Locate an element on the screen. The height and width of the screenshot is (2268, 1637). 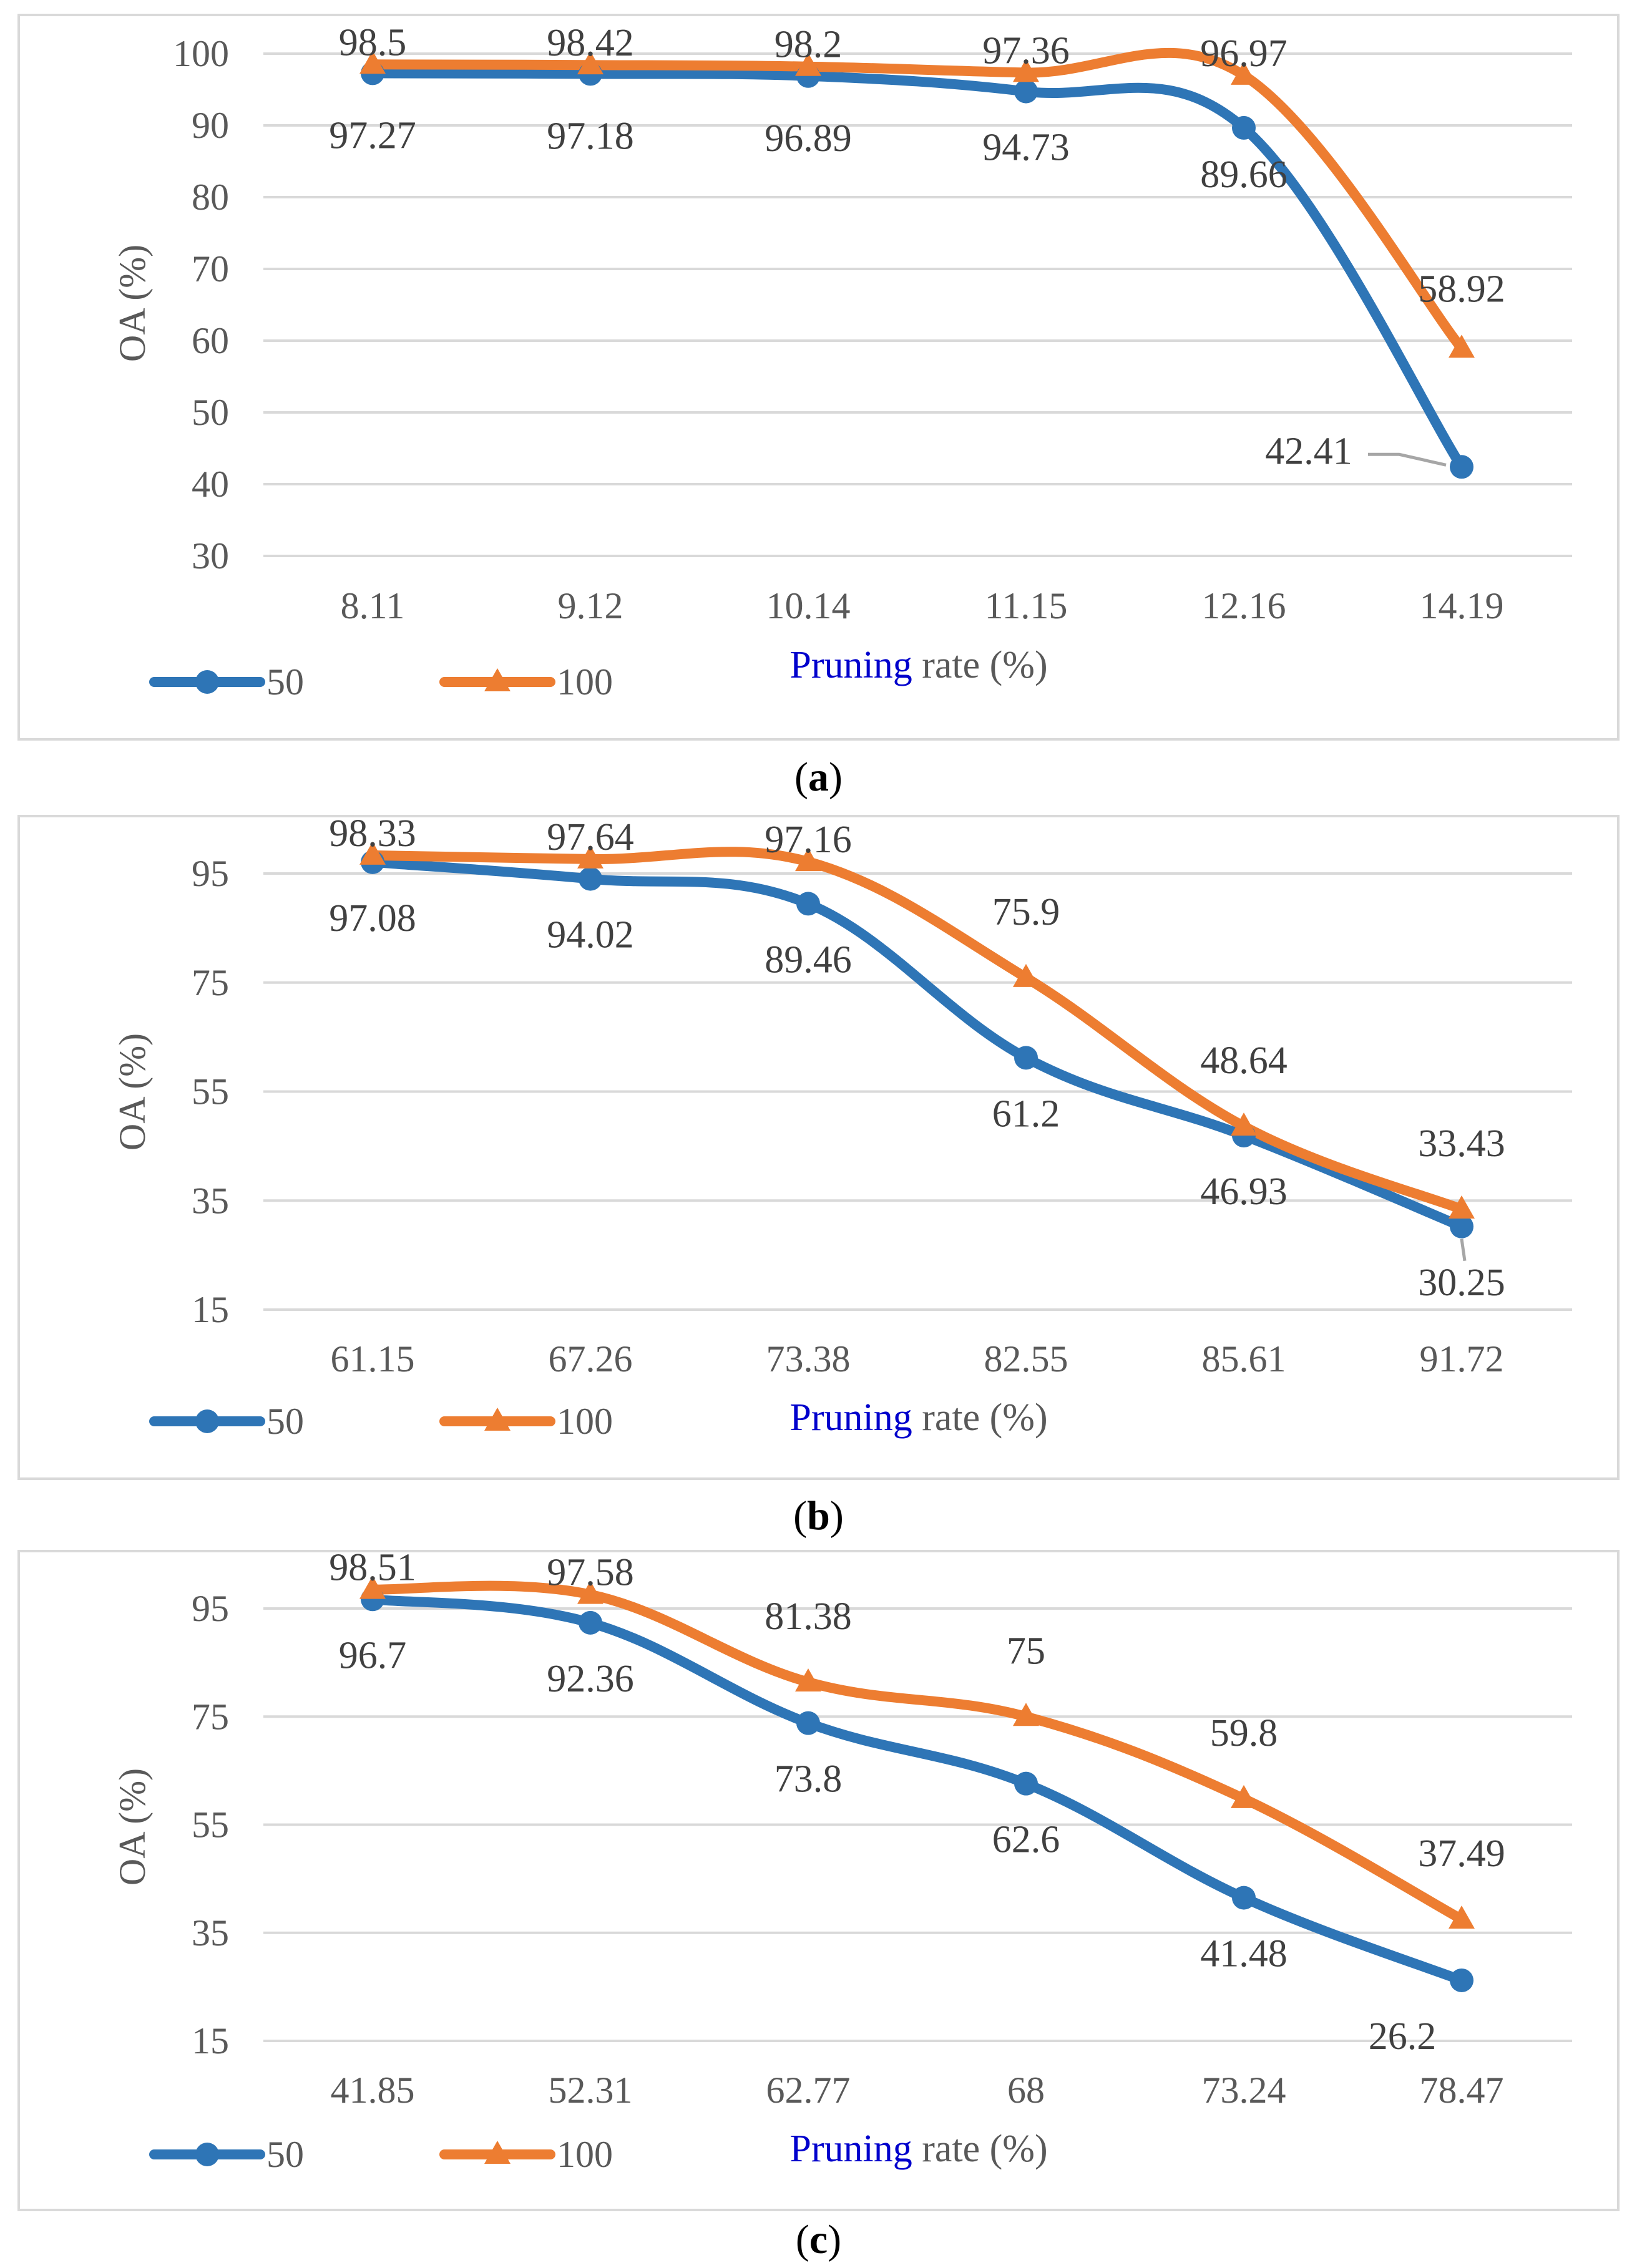
x-tick-label: 73.38 is located at coordinates (808, 1359).